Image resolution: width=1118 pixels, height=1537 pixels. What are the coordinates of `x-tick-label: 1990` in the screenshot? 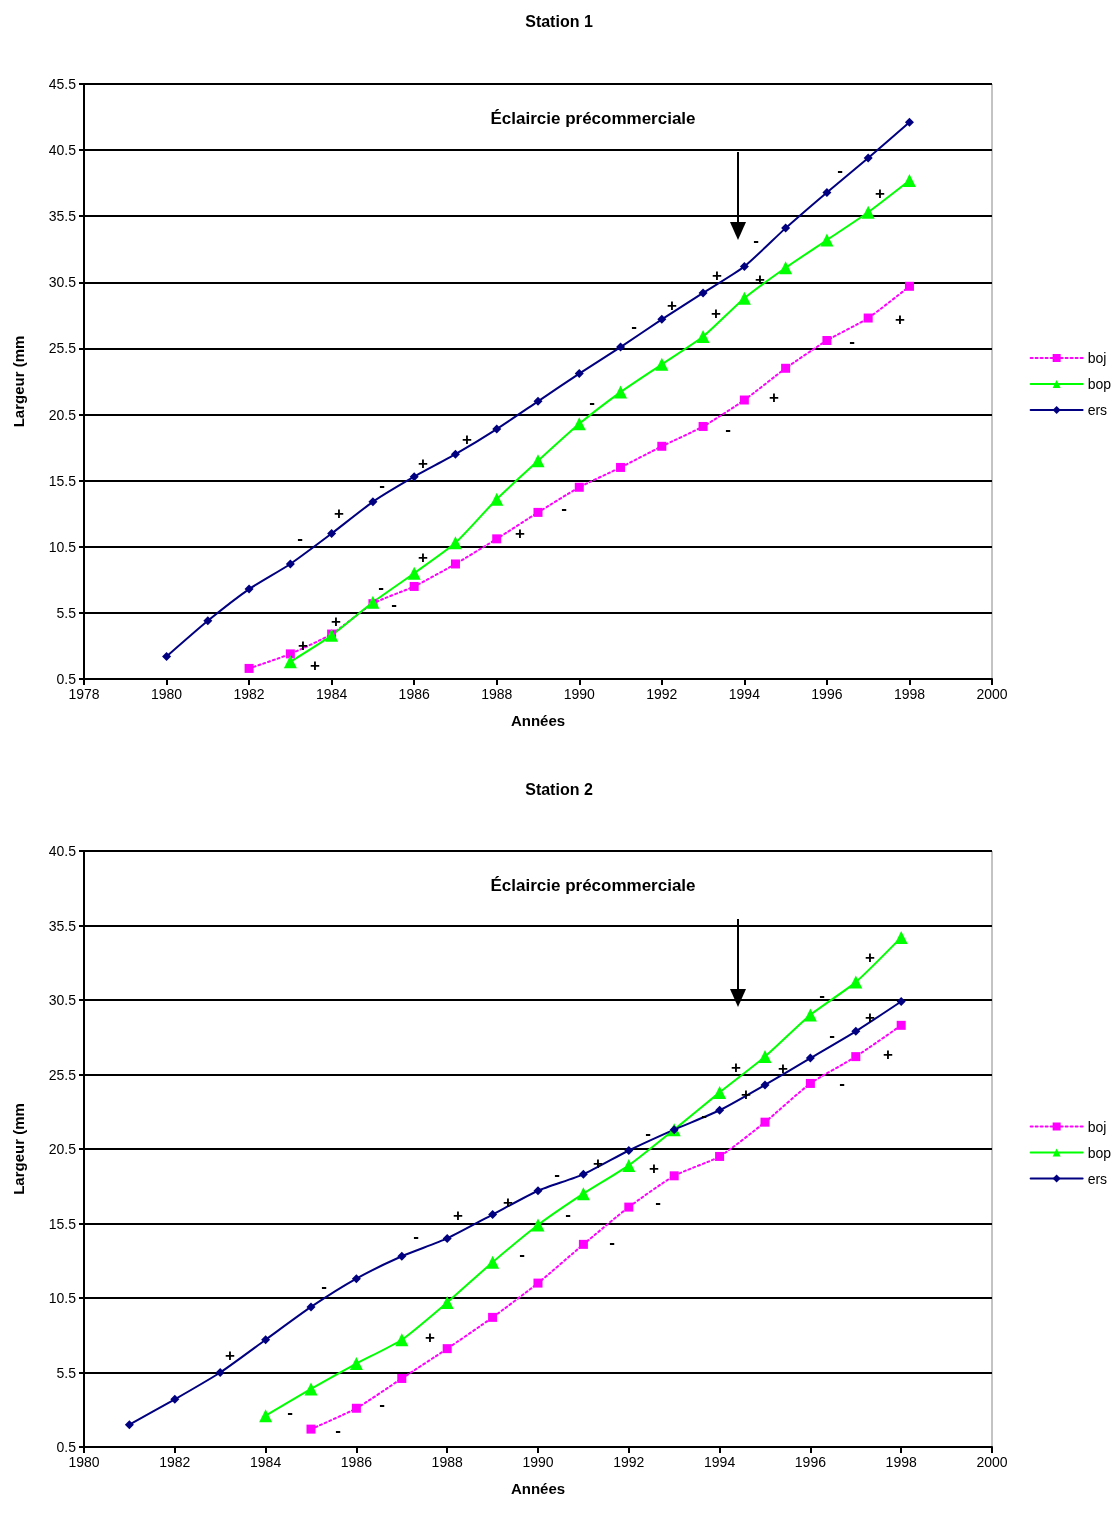 It's located at (579, 694).